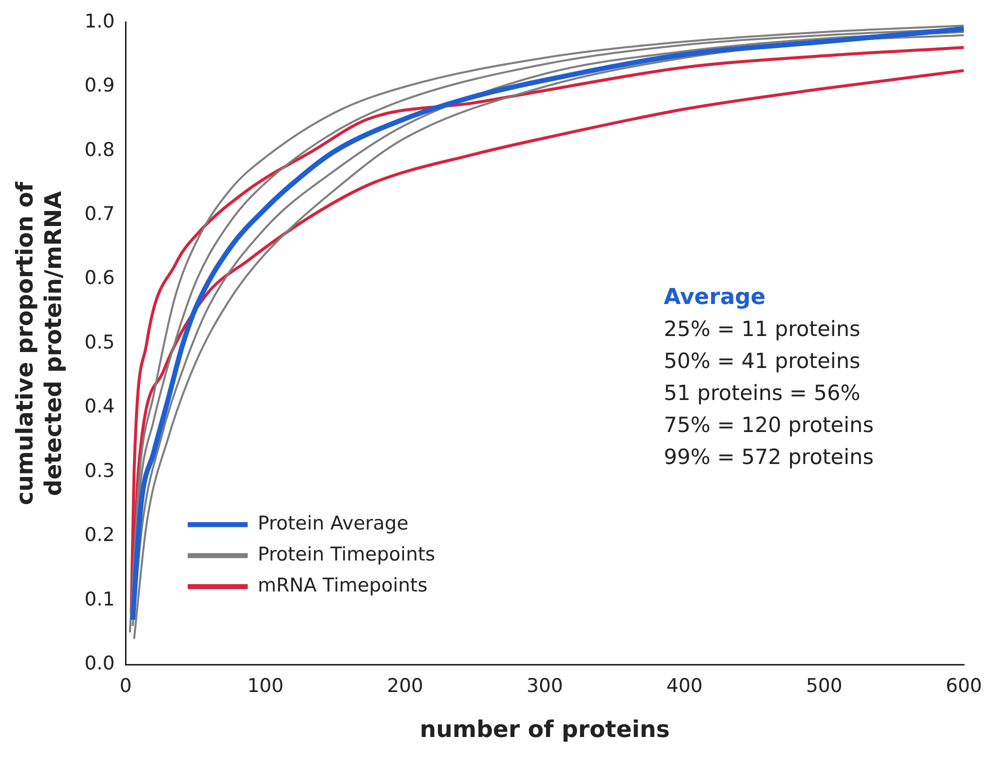  Describe the element at coordinates (40, 343) in the screenshot. I see `y-axis-title: cumulative proportion of detected protein/mRNA` at that location.